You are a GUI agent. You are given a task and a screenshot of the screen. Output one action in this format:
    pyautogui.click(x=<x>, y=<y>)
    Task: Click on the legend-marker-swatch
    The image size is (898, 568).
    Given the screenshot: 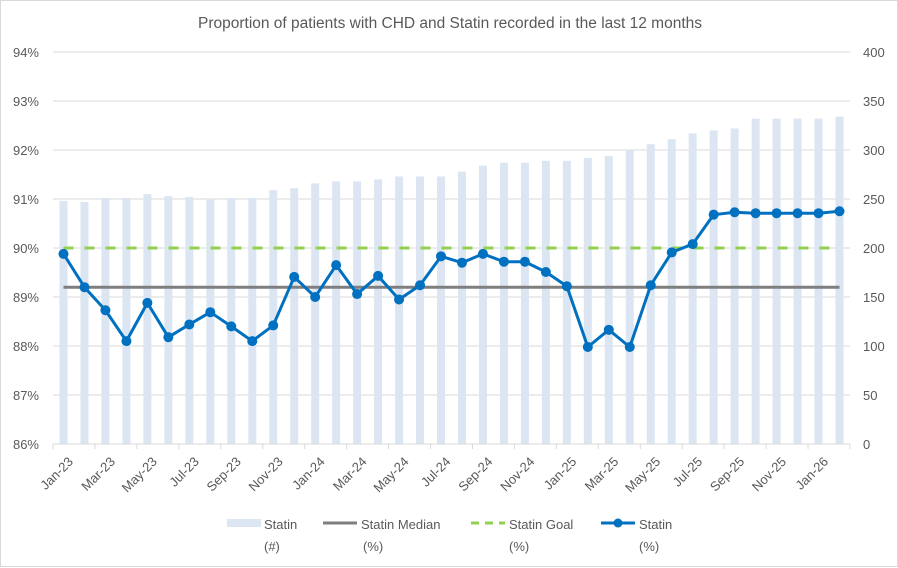 What is the action you would take?
    pyautogui.click(x=618, y=523)
    